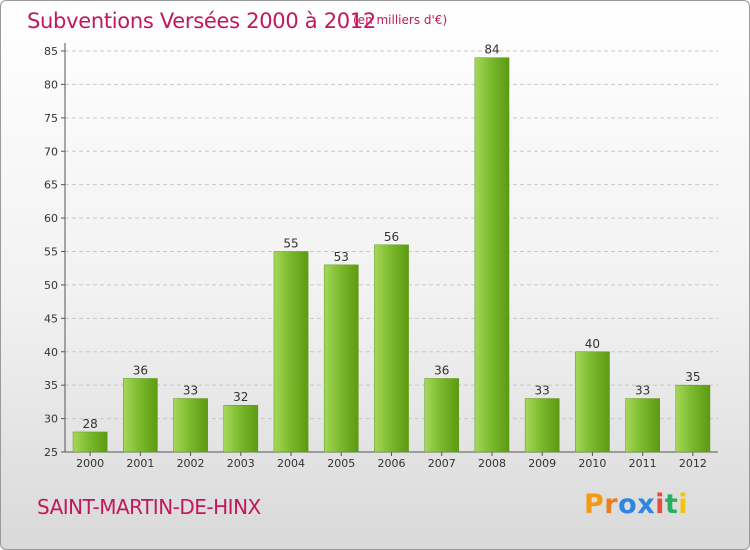 This screenshot has width=750, height=550. Describe the element at coordinates (51, 419) in the screenshot. I see `y-tick-label: 30` at that location.